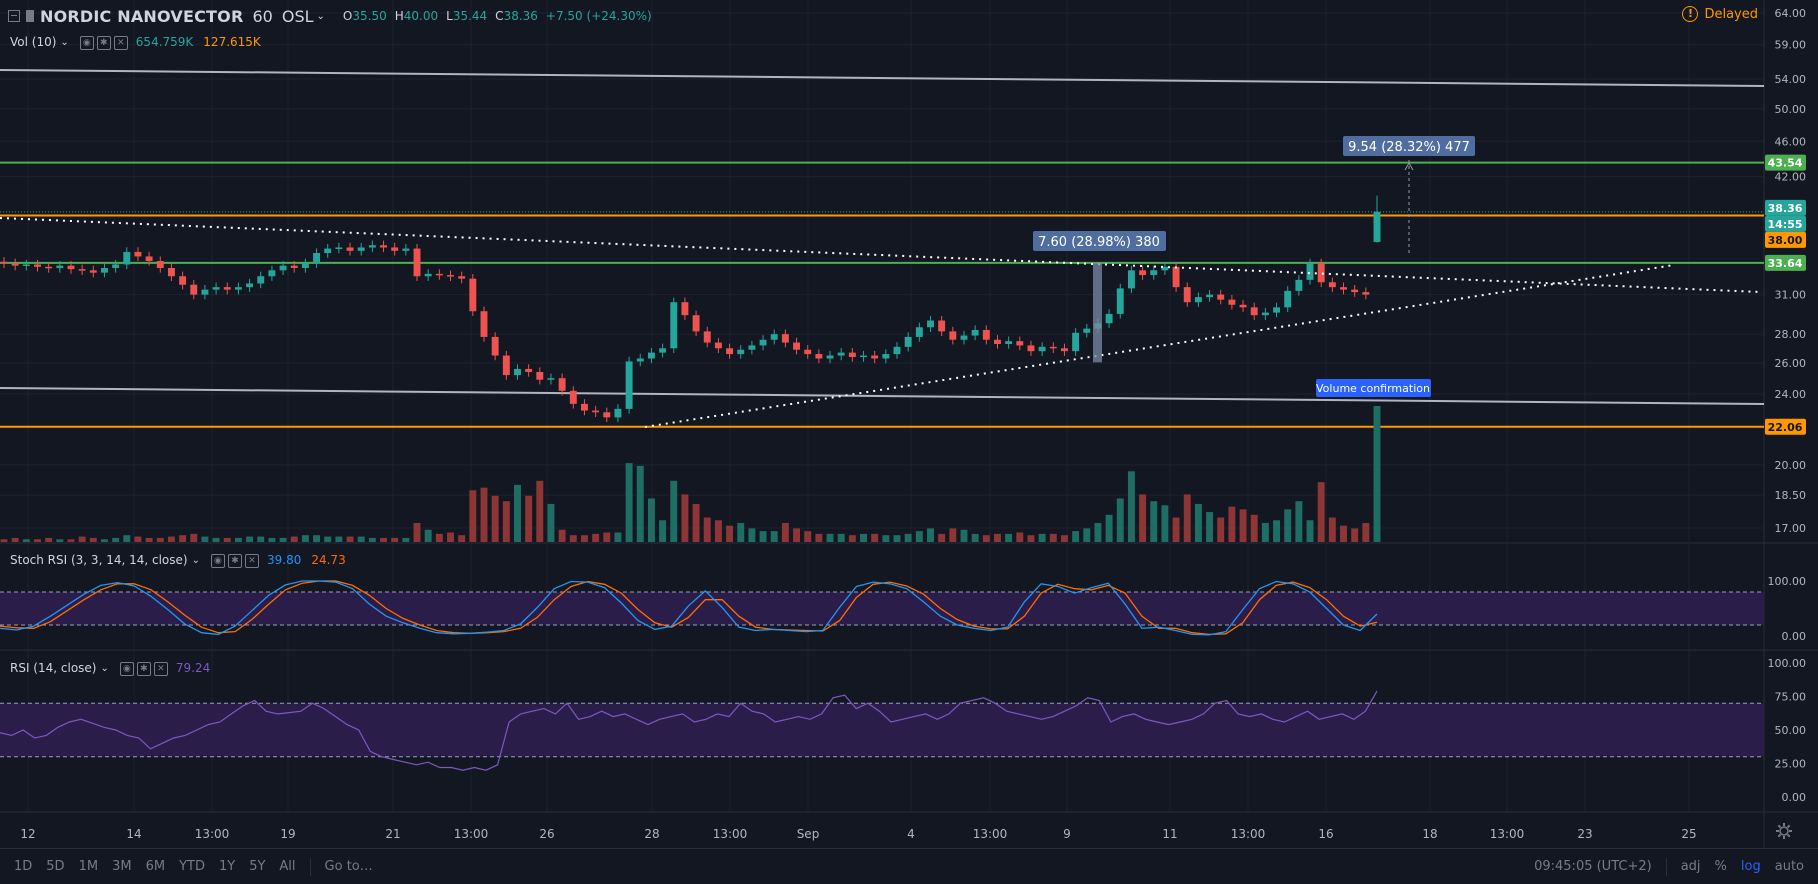  What do you see at coordinates (1791, 295) in the screenshot?
I see `price-tick-label: 31.00` at bounding box center [1791, 295].